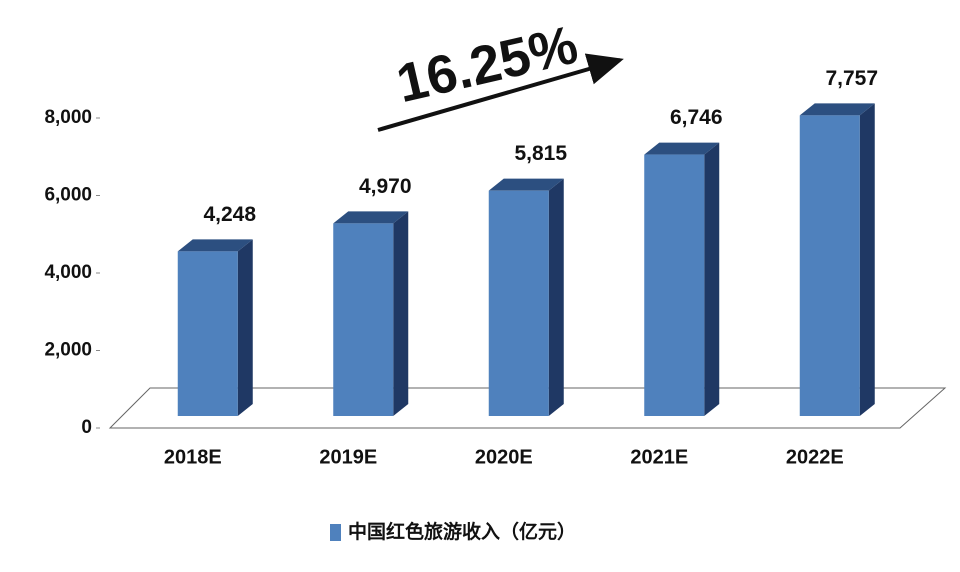 This screenshot has height=572, width=960. What do you see at coordinates (500, 92) in the screenshot?
I see `growth-arrow` at bounding box center [500, 92].